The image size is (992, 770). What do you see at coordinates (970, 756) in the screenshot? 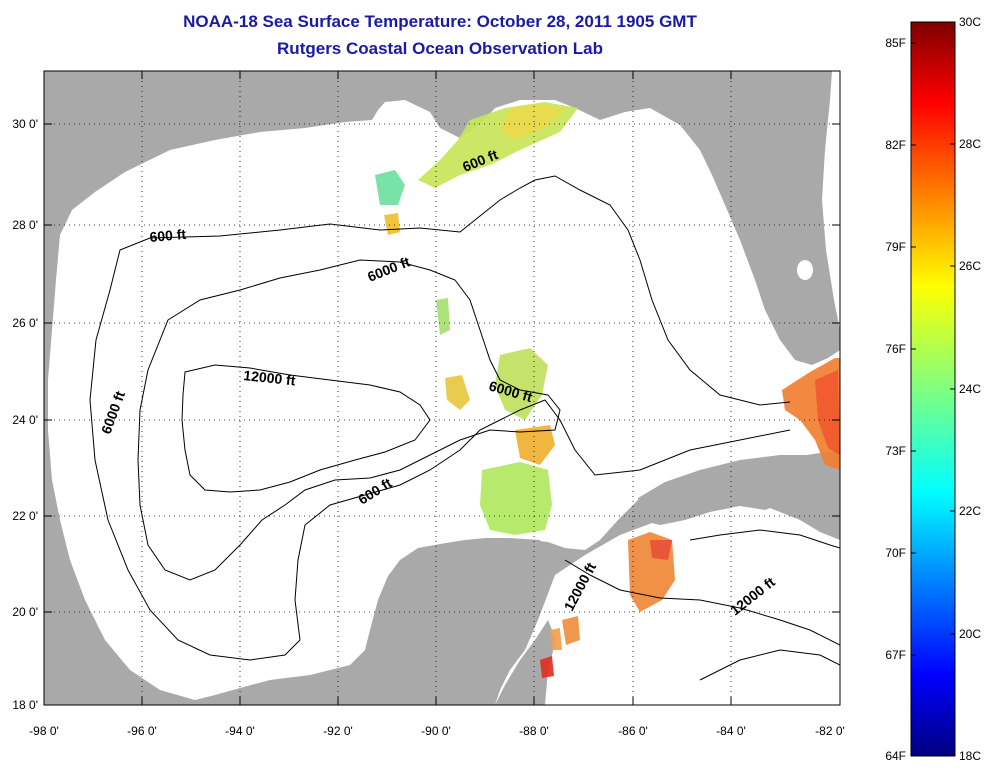
I see `colorbar-c-label: 18C` at bounding box center [970, 756].